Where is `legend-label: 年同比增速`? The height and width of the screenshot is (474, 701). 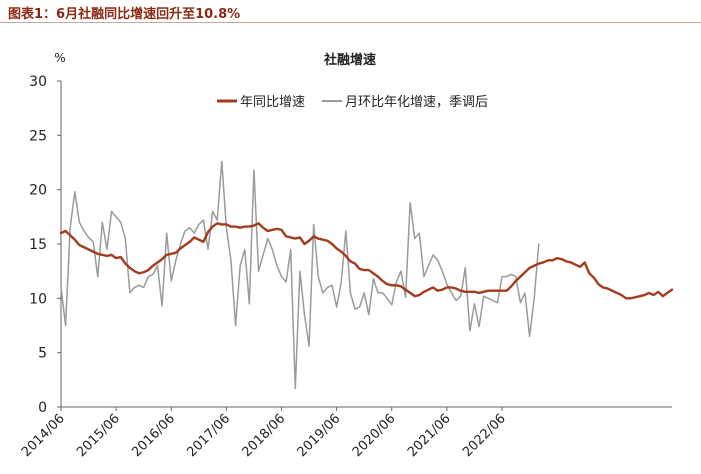 legend-label: 年同比增速 is located at coordinates (272, 102).